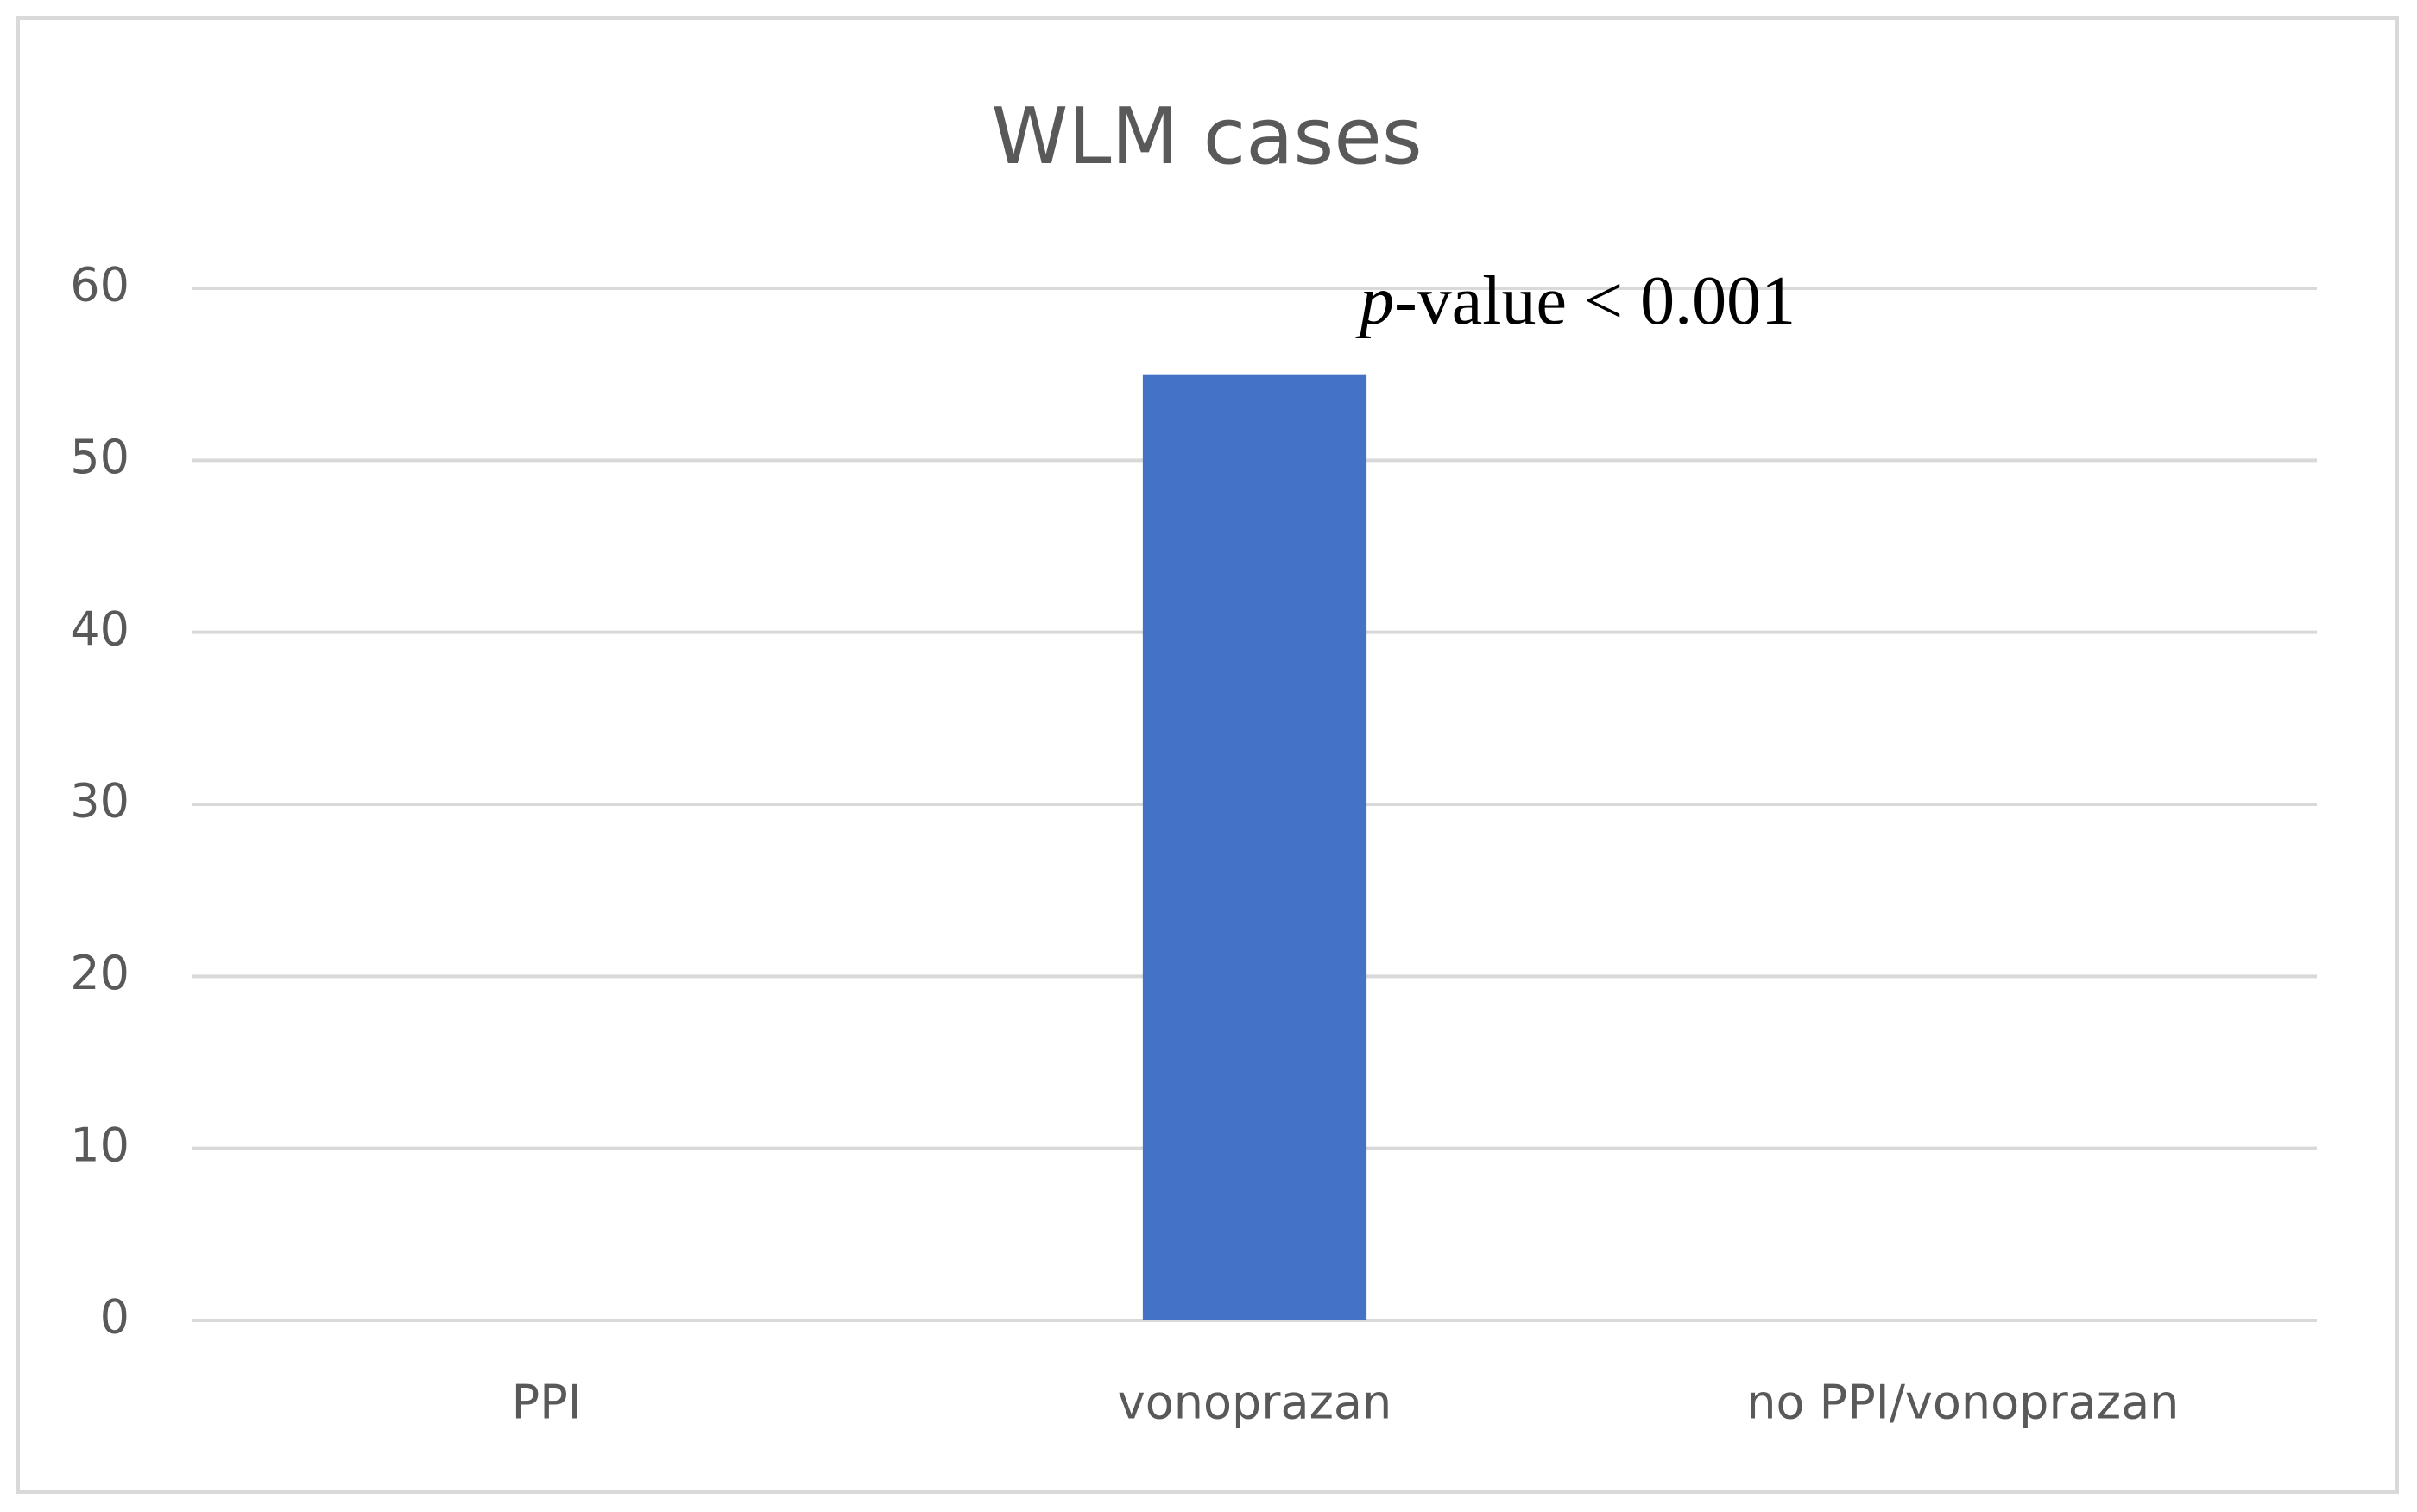 The height and width of the screenshot is (1512, 2417). Describe the element at coordinates (99, 1145) in the screenshot. I see `y-tick-label: 10` at that location.